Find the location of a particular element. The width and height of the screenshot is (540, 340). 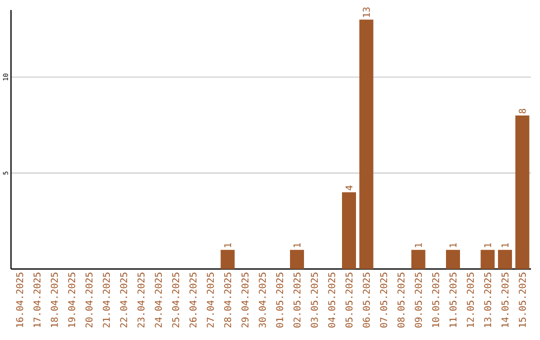

x-tick-label: 16.04.2025 is located at coordinates (20, 299).